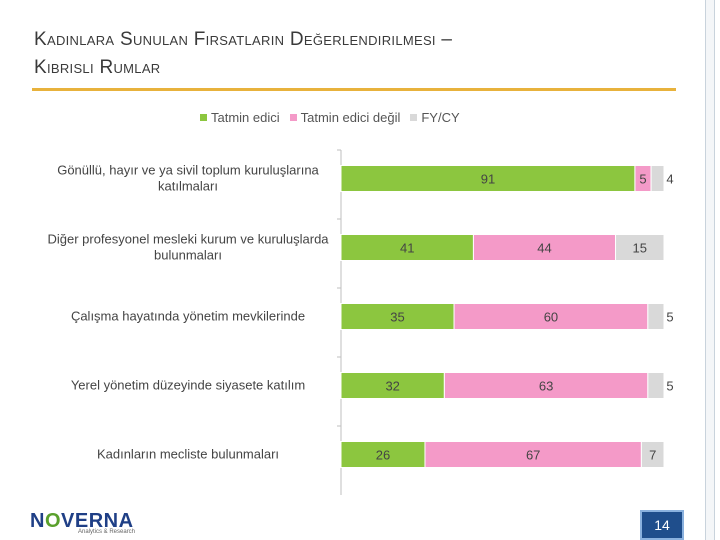 Image resolution: width=720 pixels, height=540 pixels. I want to click on data-label-satisfied: 91, so click(488, 179).